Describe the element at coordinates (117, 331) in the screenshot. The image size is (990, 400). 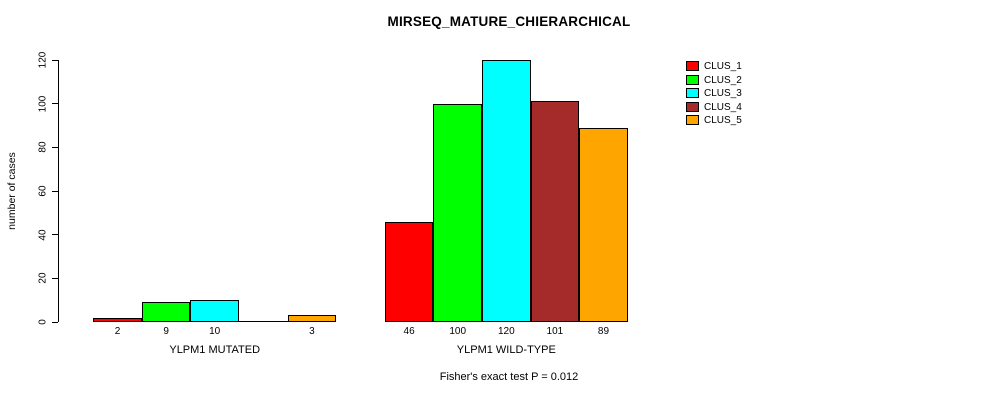
I see `bar-value-label: 2` at that location.